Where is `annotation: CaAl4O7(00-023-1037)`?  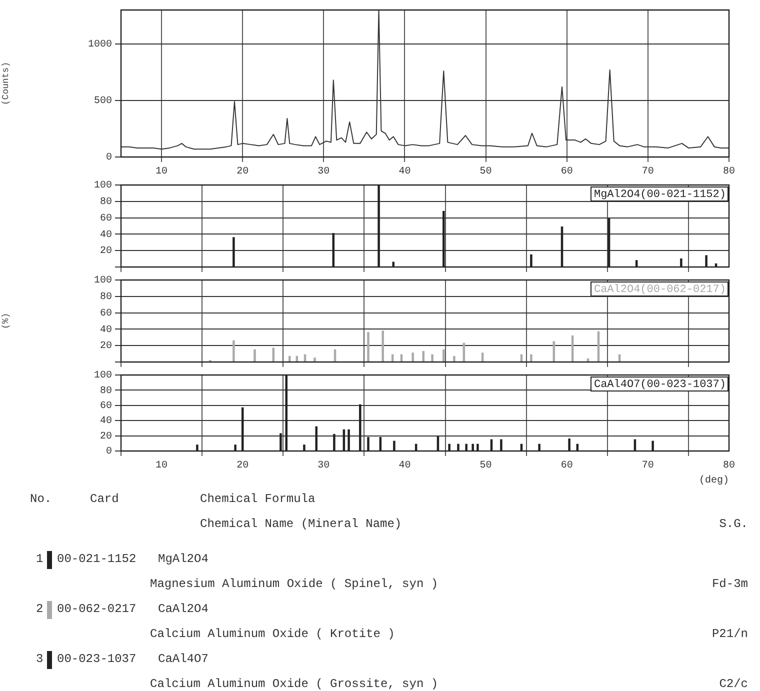 annotation: CaAl4O7(00-023-1037) is located at coordinates (660, 384).